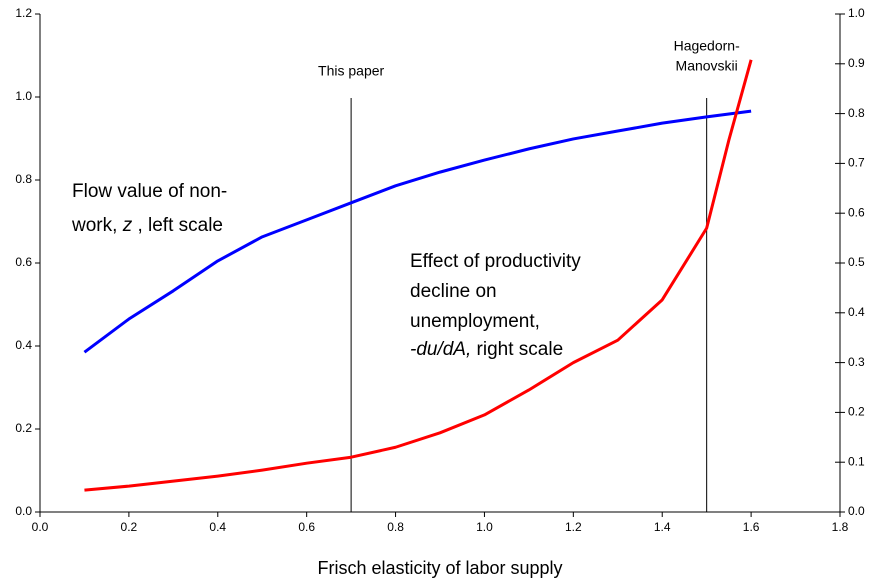 The width and height of the screenshot is (875, 582). Describe the element at coordinates (439, 568) in the screenshot. I see `x-axis-label: Frisch elasticity of labor supply` at that location.